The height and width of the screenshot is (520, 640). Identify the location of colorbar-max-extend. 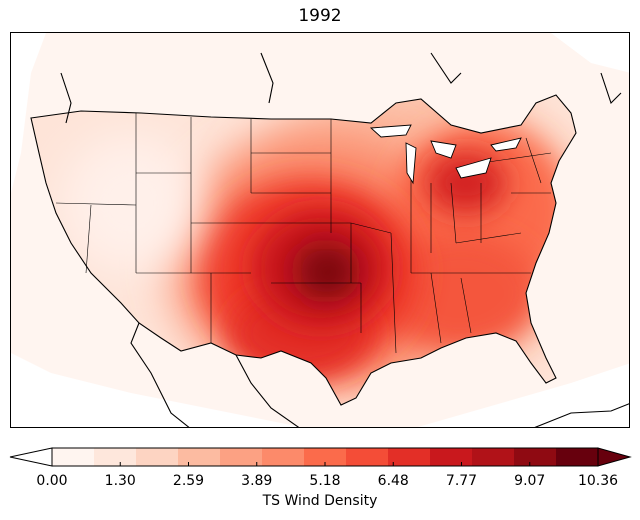
(614, 457).